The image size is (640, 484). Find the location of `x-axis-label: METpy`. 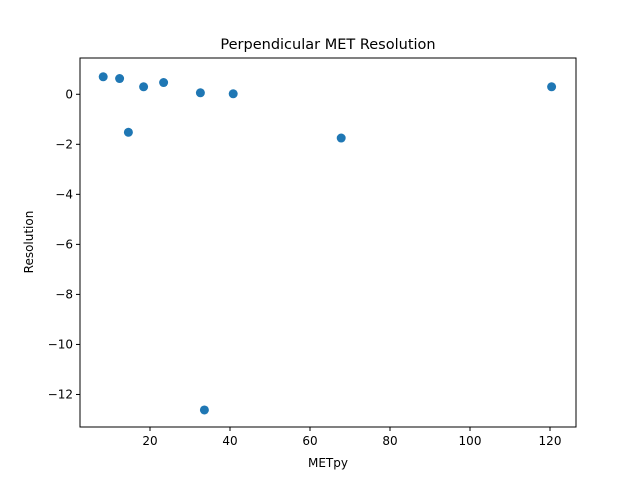

x-axis-label: METpy is located at coordinates (328, 463).